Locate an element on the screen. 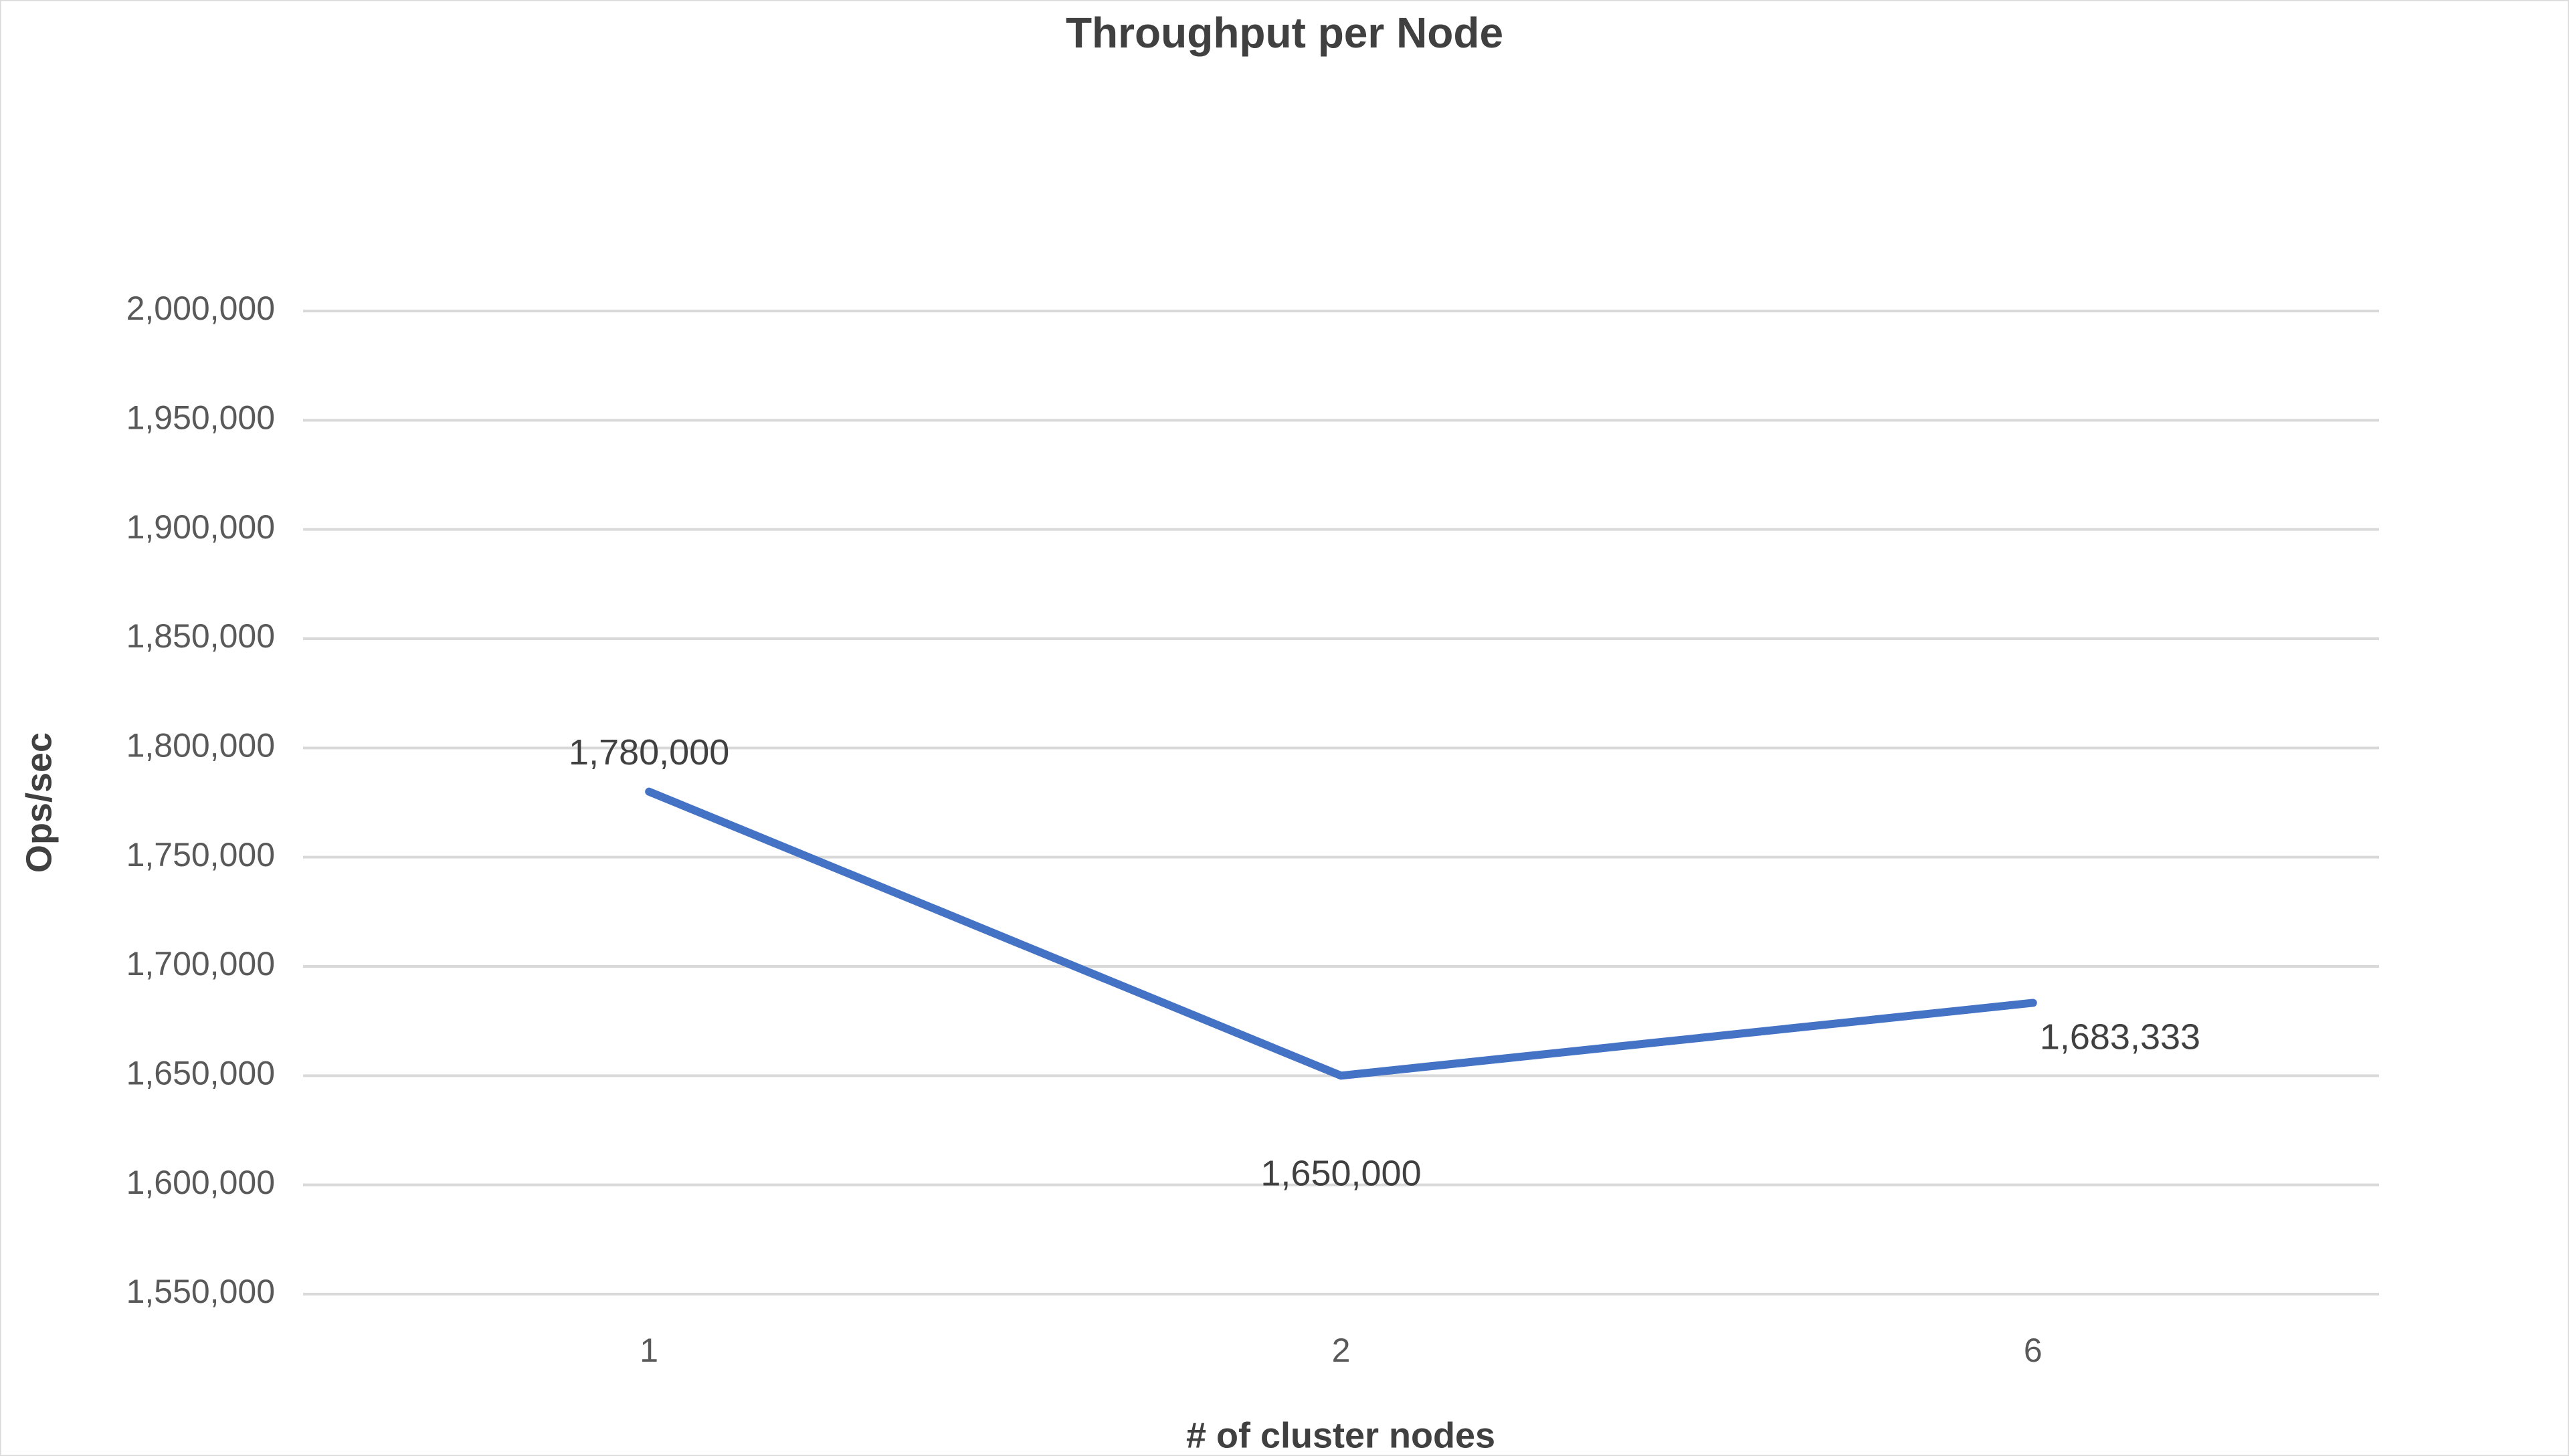 The height and width of the screenshot is (1456, 2569). y-tick-label: 1,850,000 is located at coordinates (200, 636).